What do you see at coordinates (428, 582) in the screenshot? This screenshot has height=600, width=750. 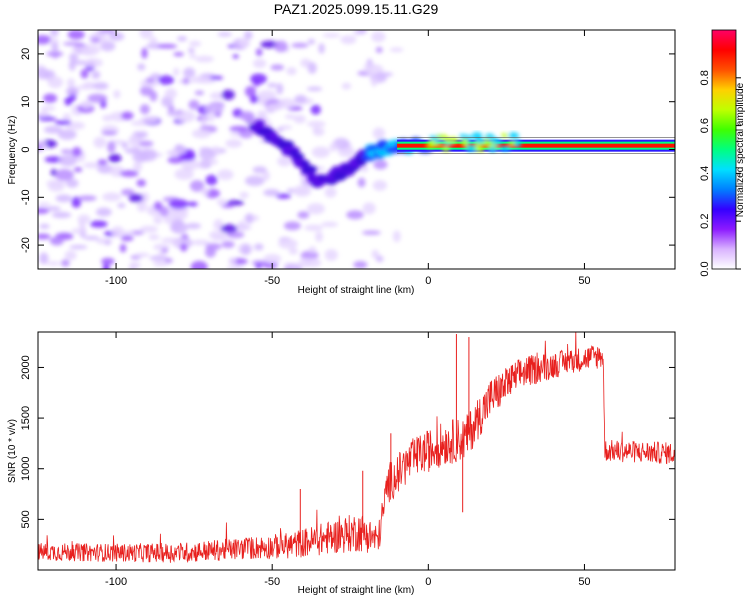 I see `x-tick-label: 0` at bounding box center [428, 582].